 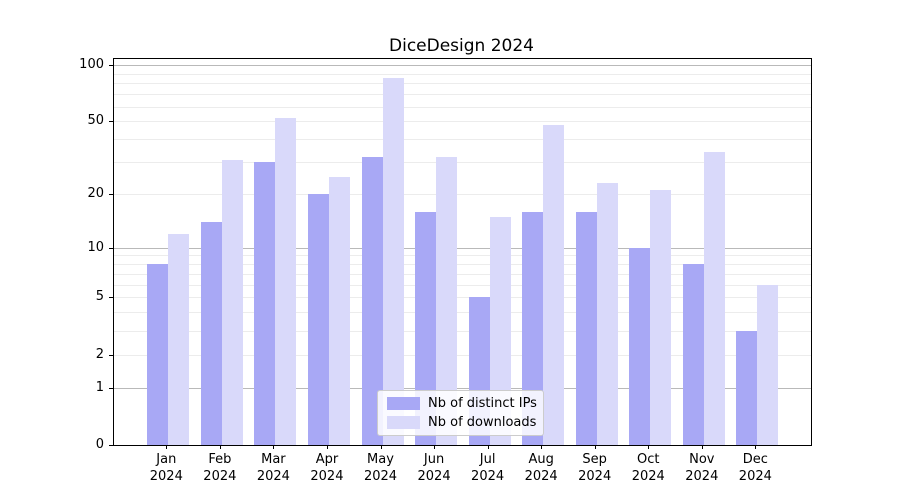 I want to click on bar-dec-downloads, so click(x=768, y=364).